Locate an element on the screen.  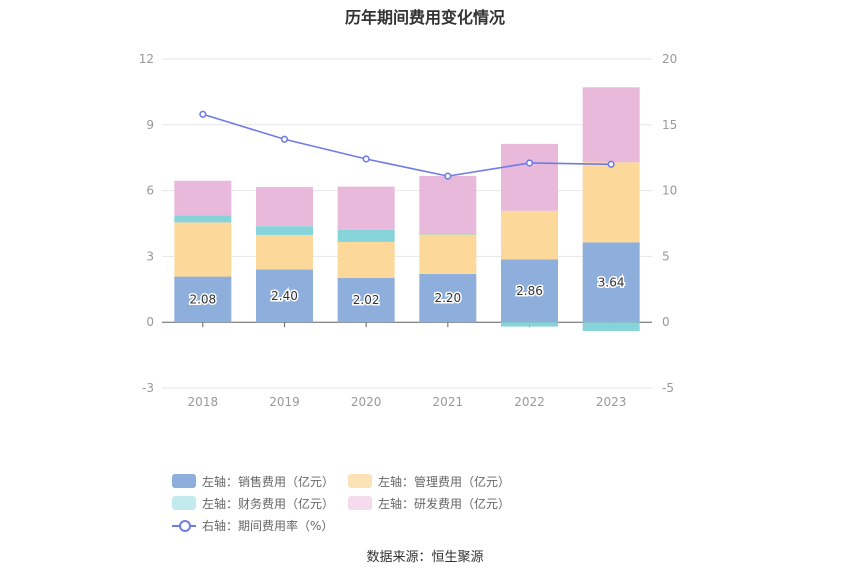
bar-data-label: 2.20 is located at coordinates (447, 298).